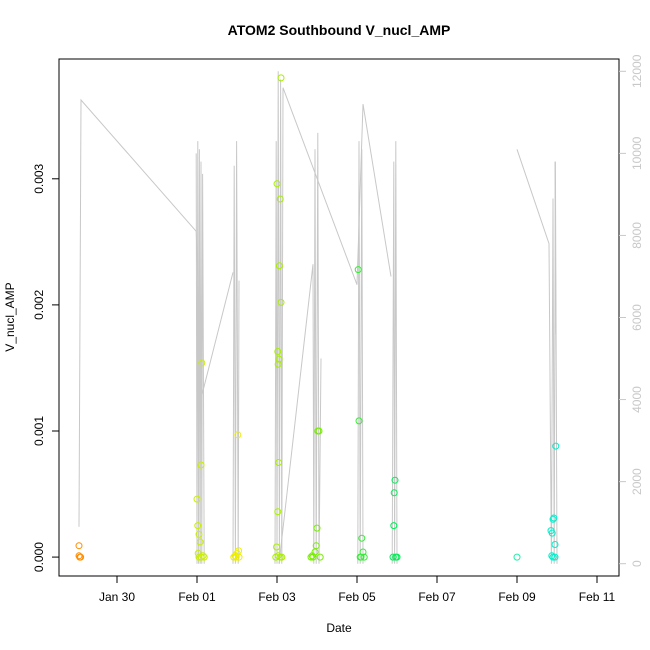 The image size is (650, 650). Describe the element at coordinates (10, 316) in the screenshot. I see `y-axis-label: V_nucl_AMP` at that location.